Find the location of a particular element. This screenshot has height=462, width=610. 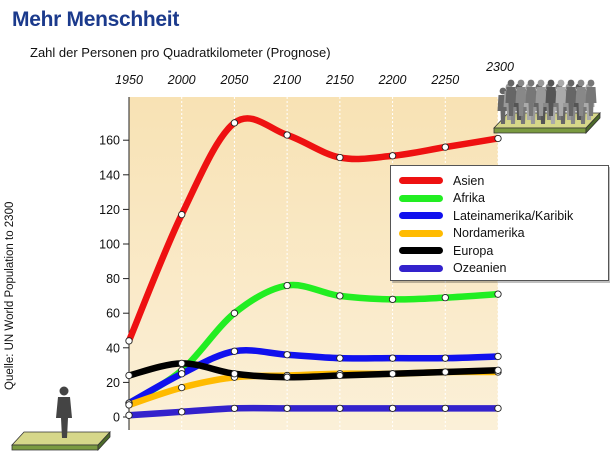

legend-item: Europa is located at coordinates (503, 251).